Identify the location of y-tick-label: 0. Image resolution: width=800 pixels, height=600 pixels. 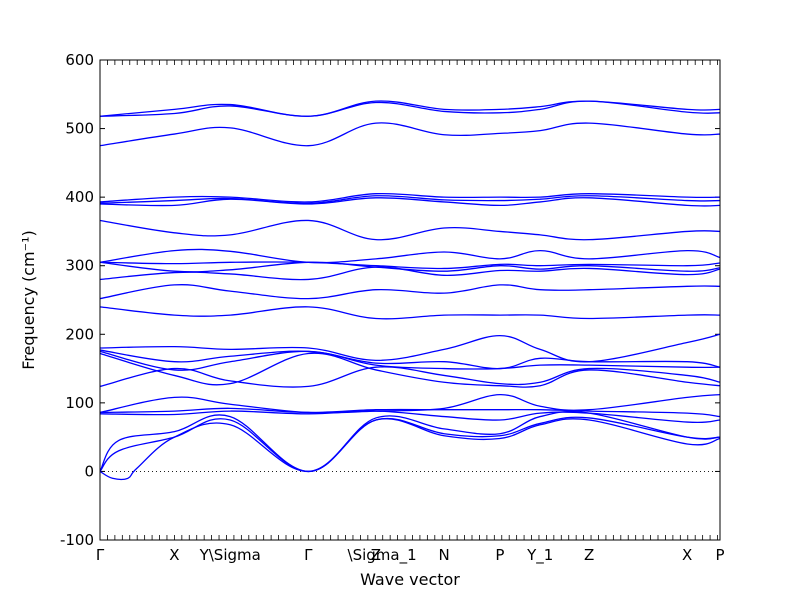
(89, 471).